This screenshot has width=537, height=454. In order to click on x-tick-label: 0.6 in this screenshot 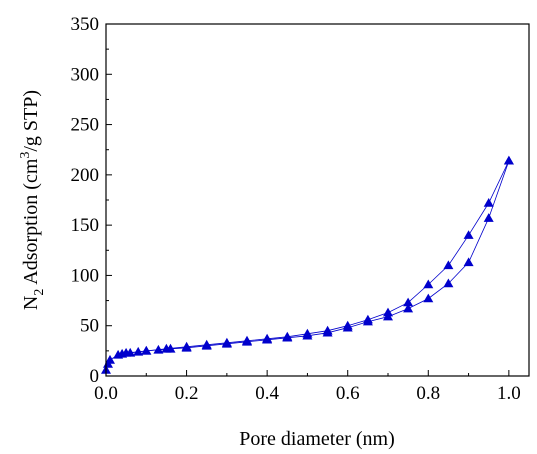, I will do `click(348, 393)`.